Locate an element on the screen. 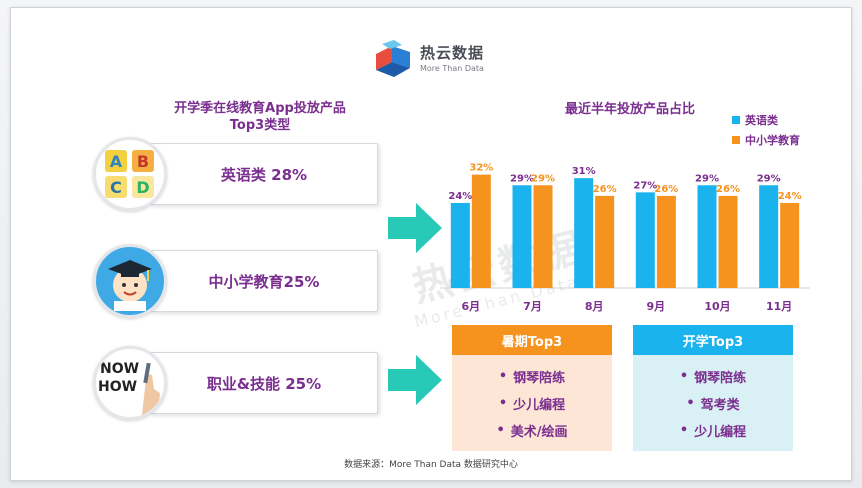  category-k12: 中小学教育25% is located at coordinates (264, 281).